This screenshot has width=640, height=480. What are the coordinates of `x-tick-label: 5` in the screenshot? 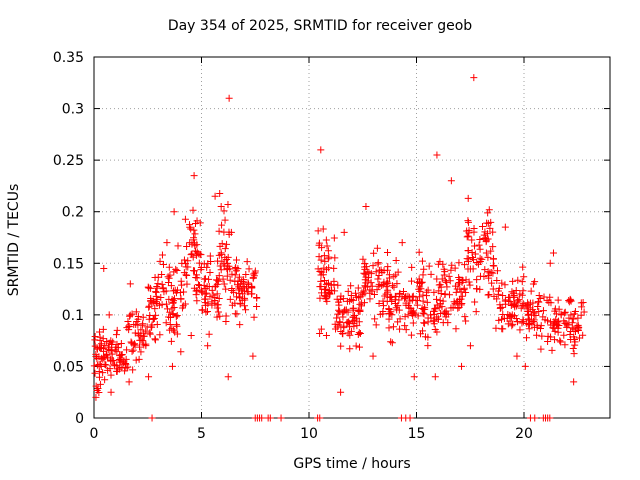 It's located at (201, 434).